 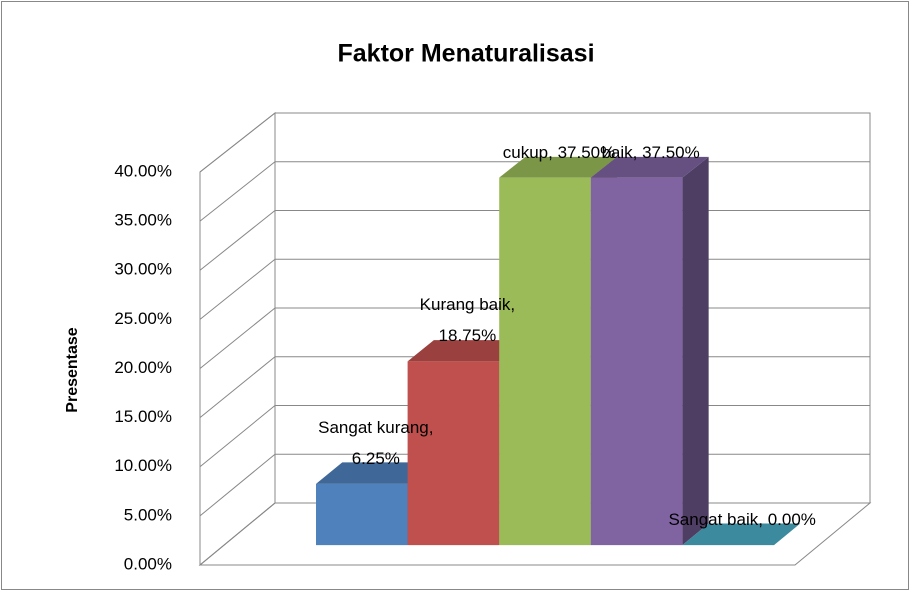 What do you see at coordinates (148, 563) in the screenshot?
I see `y-tick-label: 0.00%` at bounding box center [148, 563].